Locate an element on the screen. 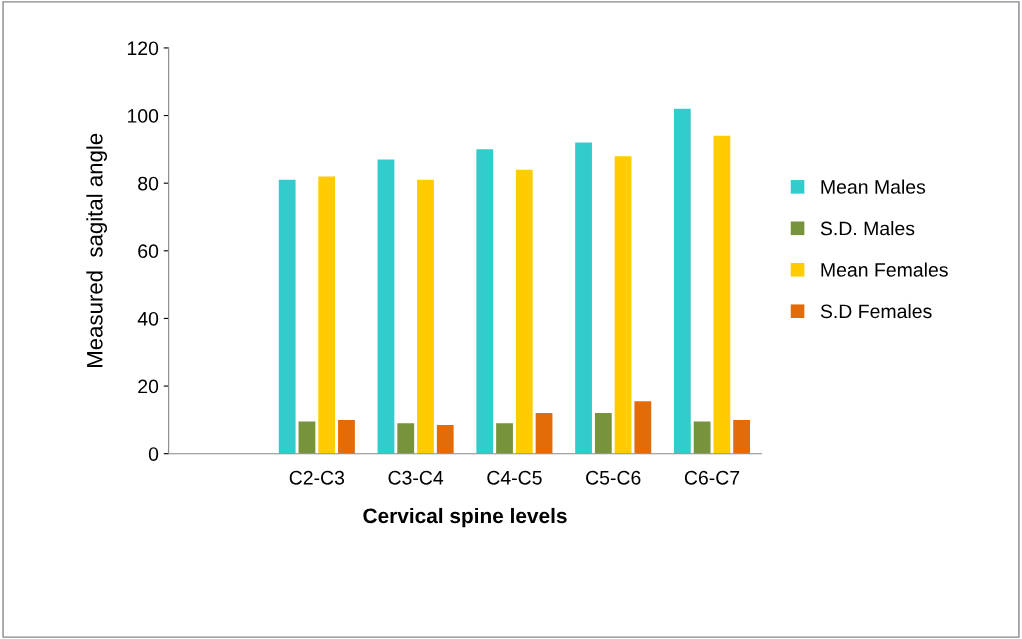 This screenshot has width=1022, height=639. y-tick-label: 80 is located at coordinates (148, 183).